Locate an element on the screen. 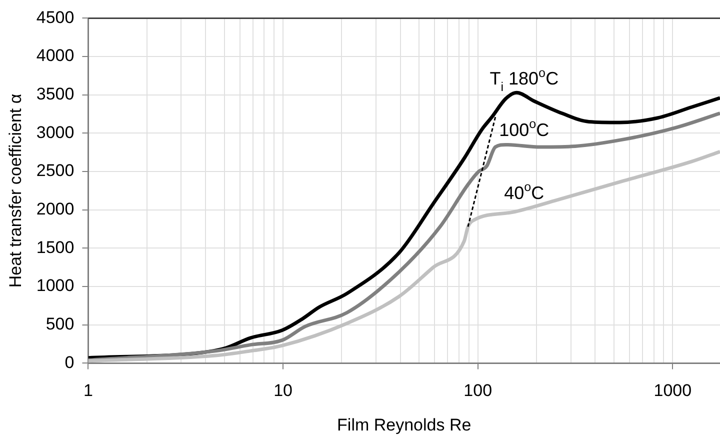 The image size is (720, 440). x-axis-title: Film Reynolds Re is located at coordinates (404, 424).